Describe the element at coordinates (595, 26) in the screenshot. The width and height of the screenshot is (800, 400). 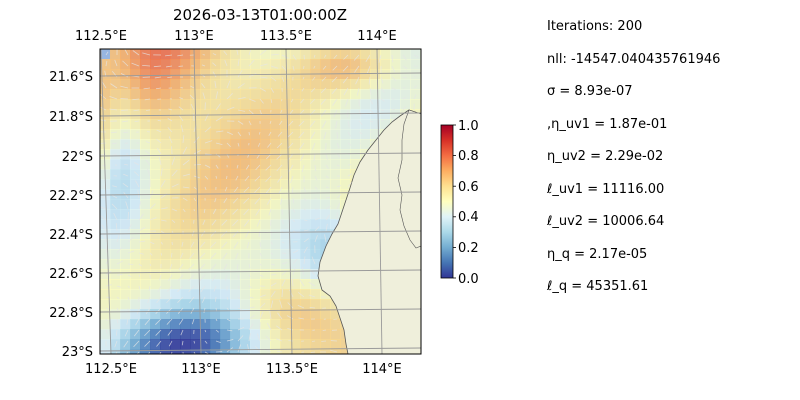
I see `stat-iterations: Iterations: 200` at that location.